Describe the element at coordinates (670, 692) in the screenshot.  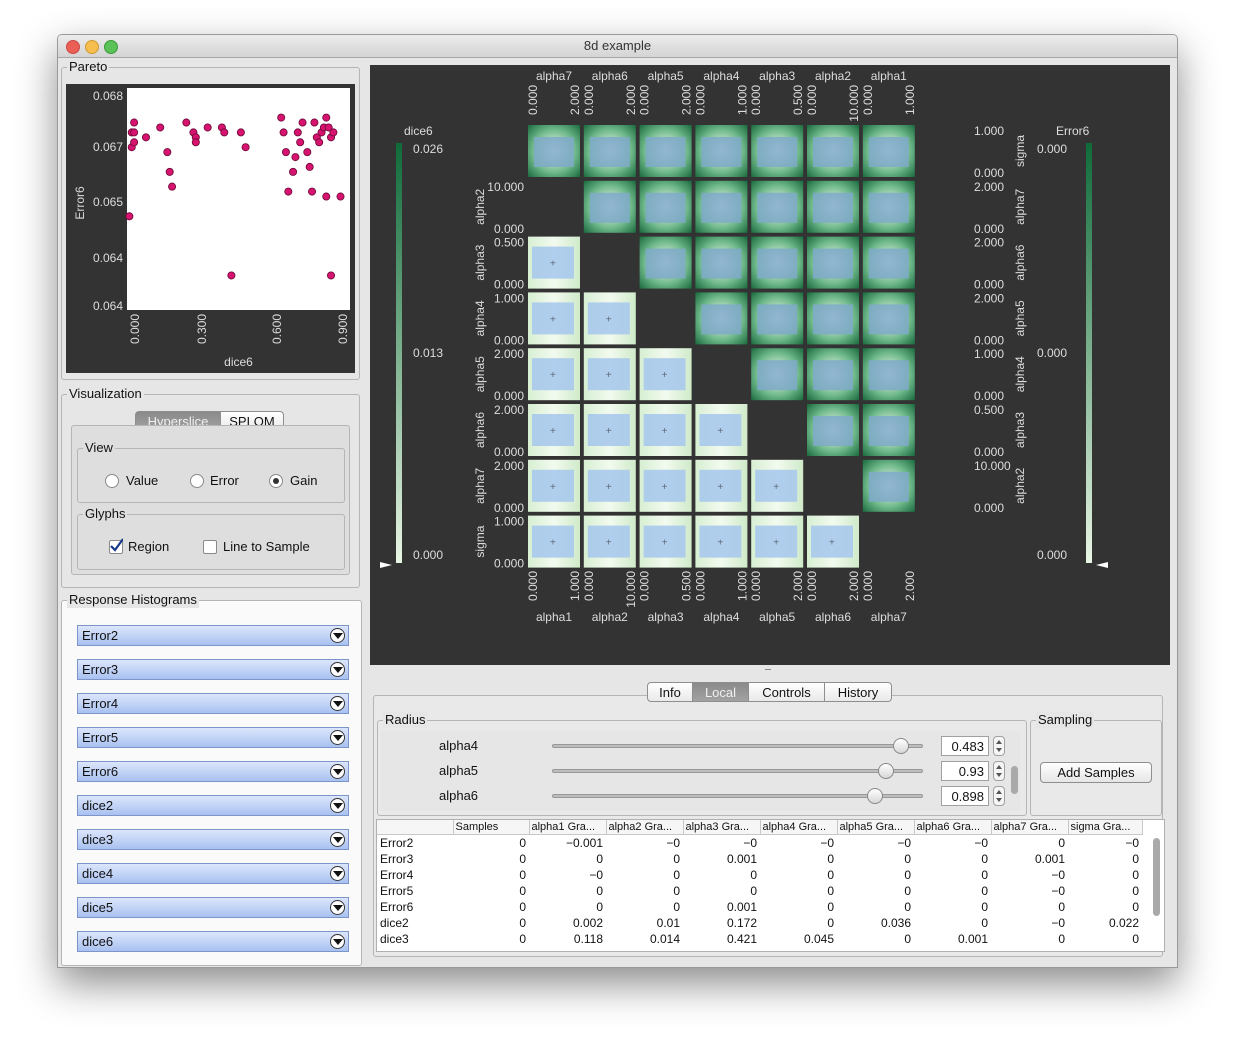
I see `tab-info: Info` at that location.